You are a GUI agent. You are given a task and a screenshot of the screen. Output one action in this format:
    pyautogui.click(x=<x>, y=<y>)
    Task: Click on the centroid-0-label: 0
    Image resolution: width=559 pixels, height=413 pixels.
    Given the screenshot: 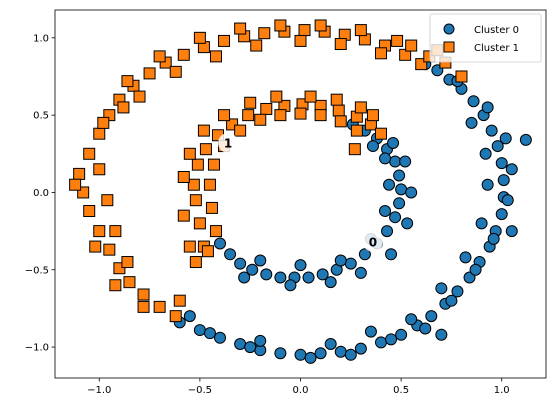 What is the action you would take?
    pyautogui.click(x=373, y=242)
    